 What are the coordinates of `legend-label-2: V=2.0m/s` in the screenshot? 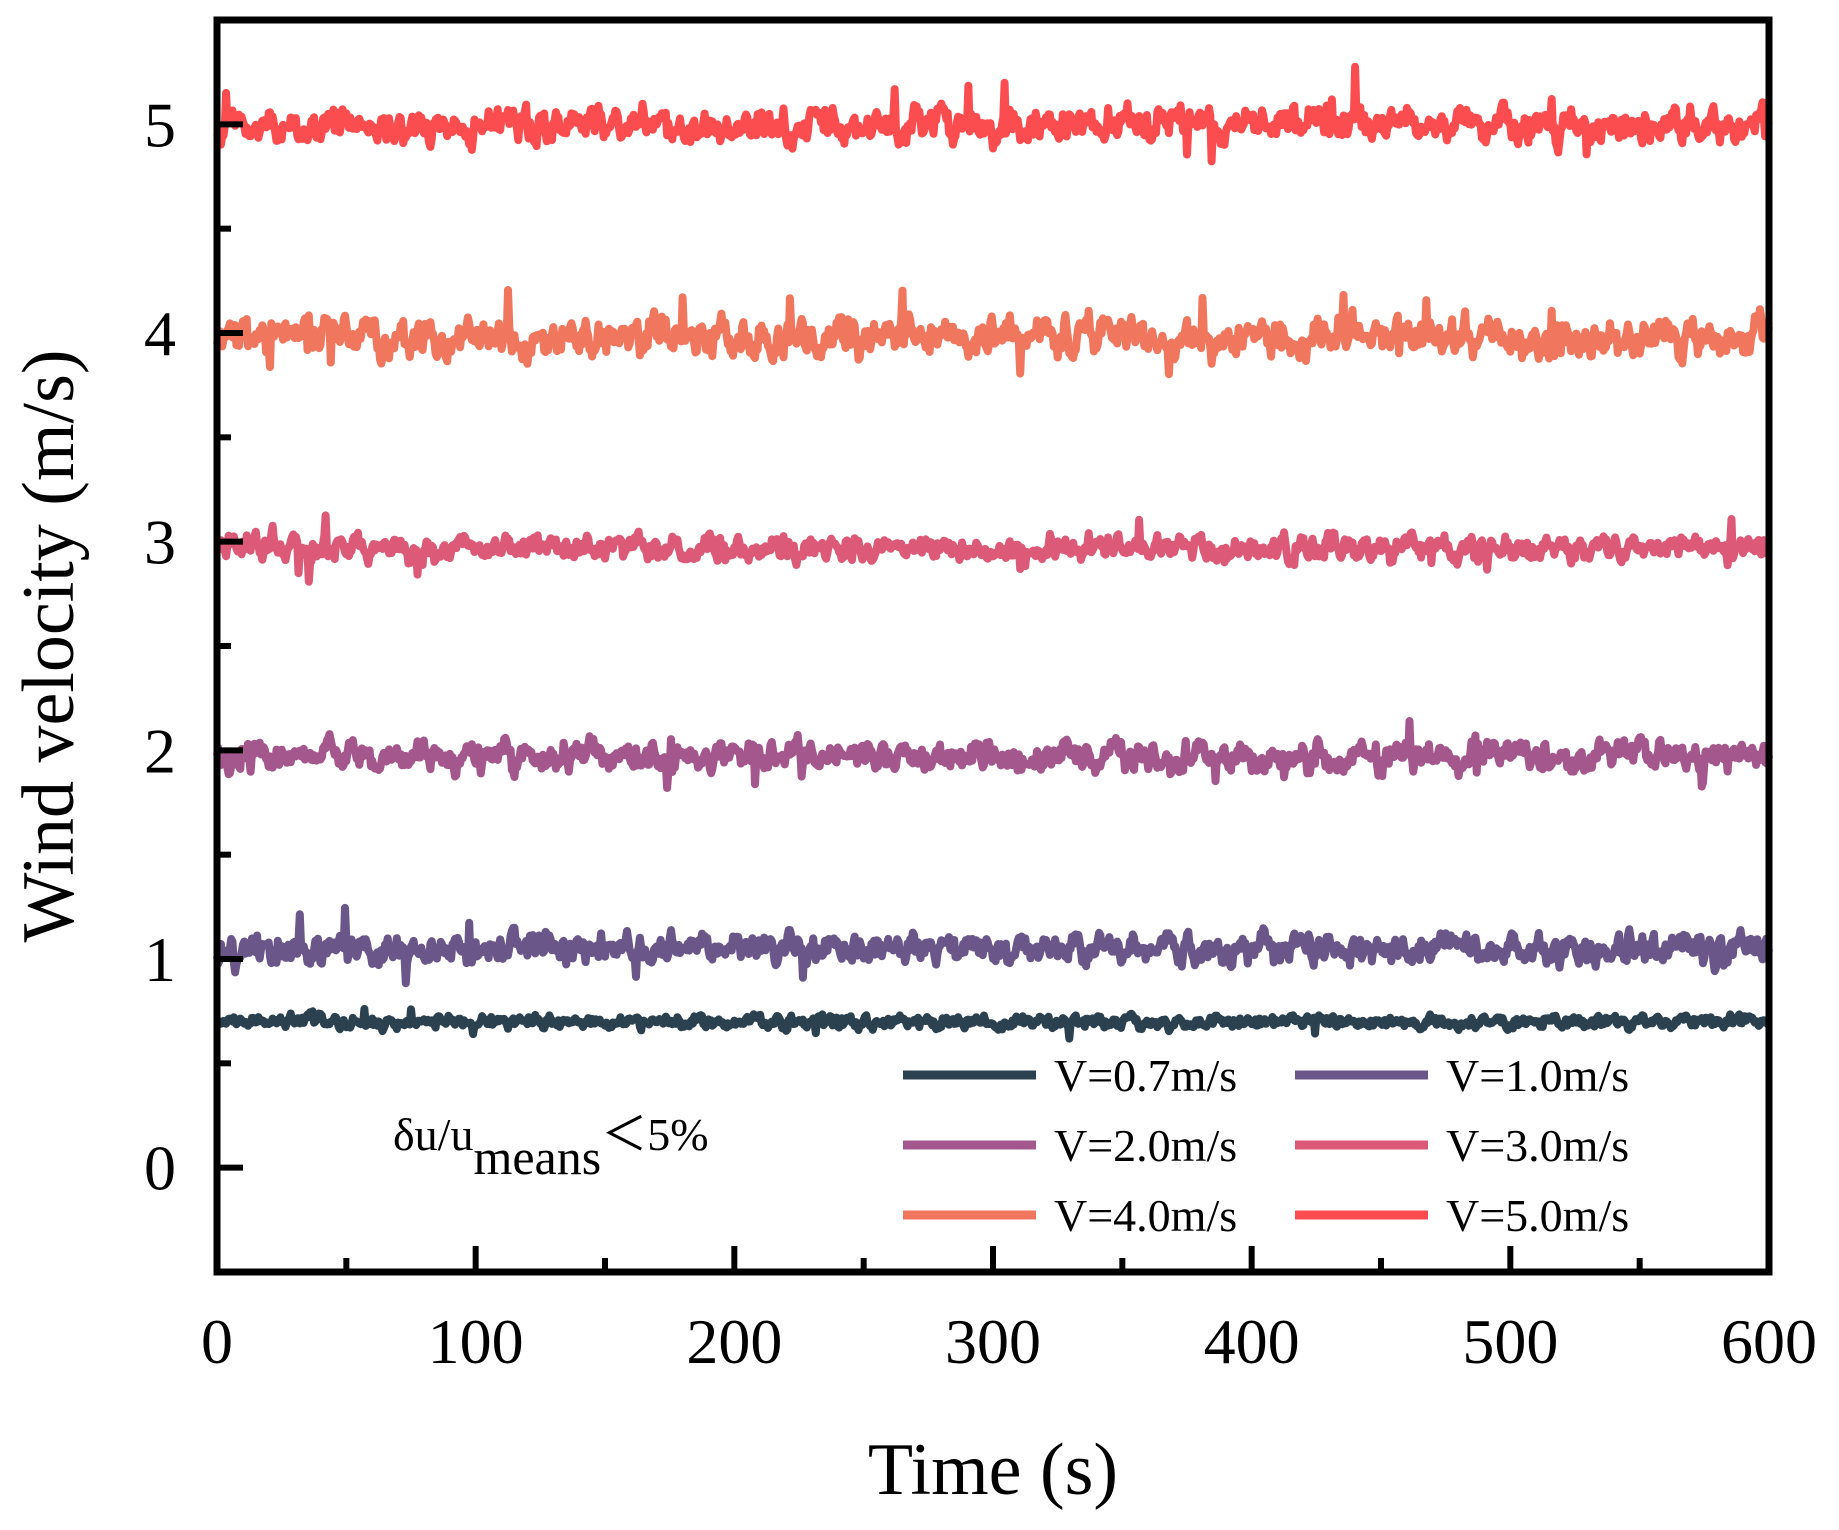 It's located at (1145, 1145).